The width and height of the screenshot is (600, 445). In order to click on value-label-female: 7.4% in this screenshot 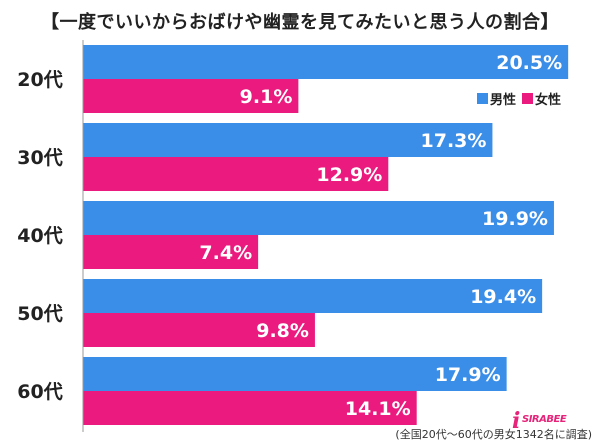, I will do `click(225, 253)`.